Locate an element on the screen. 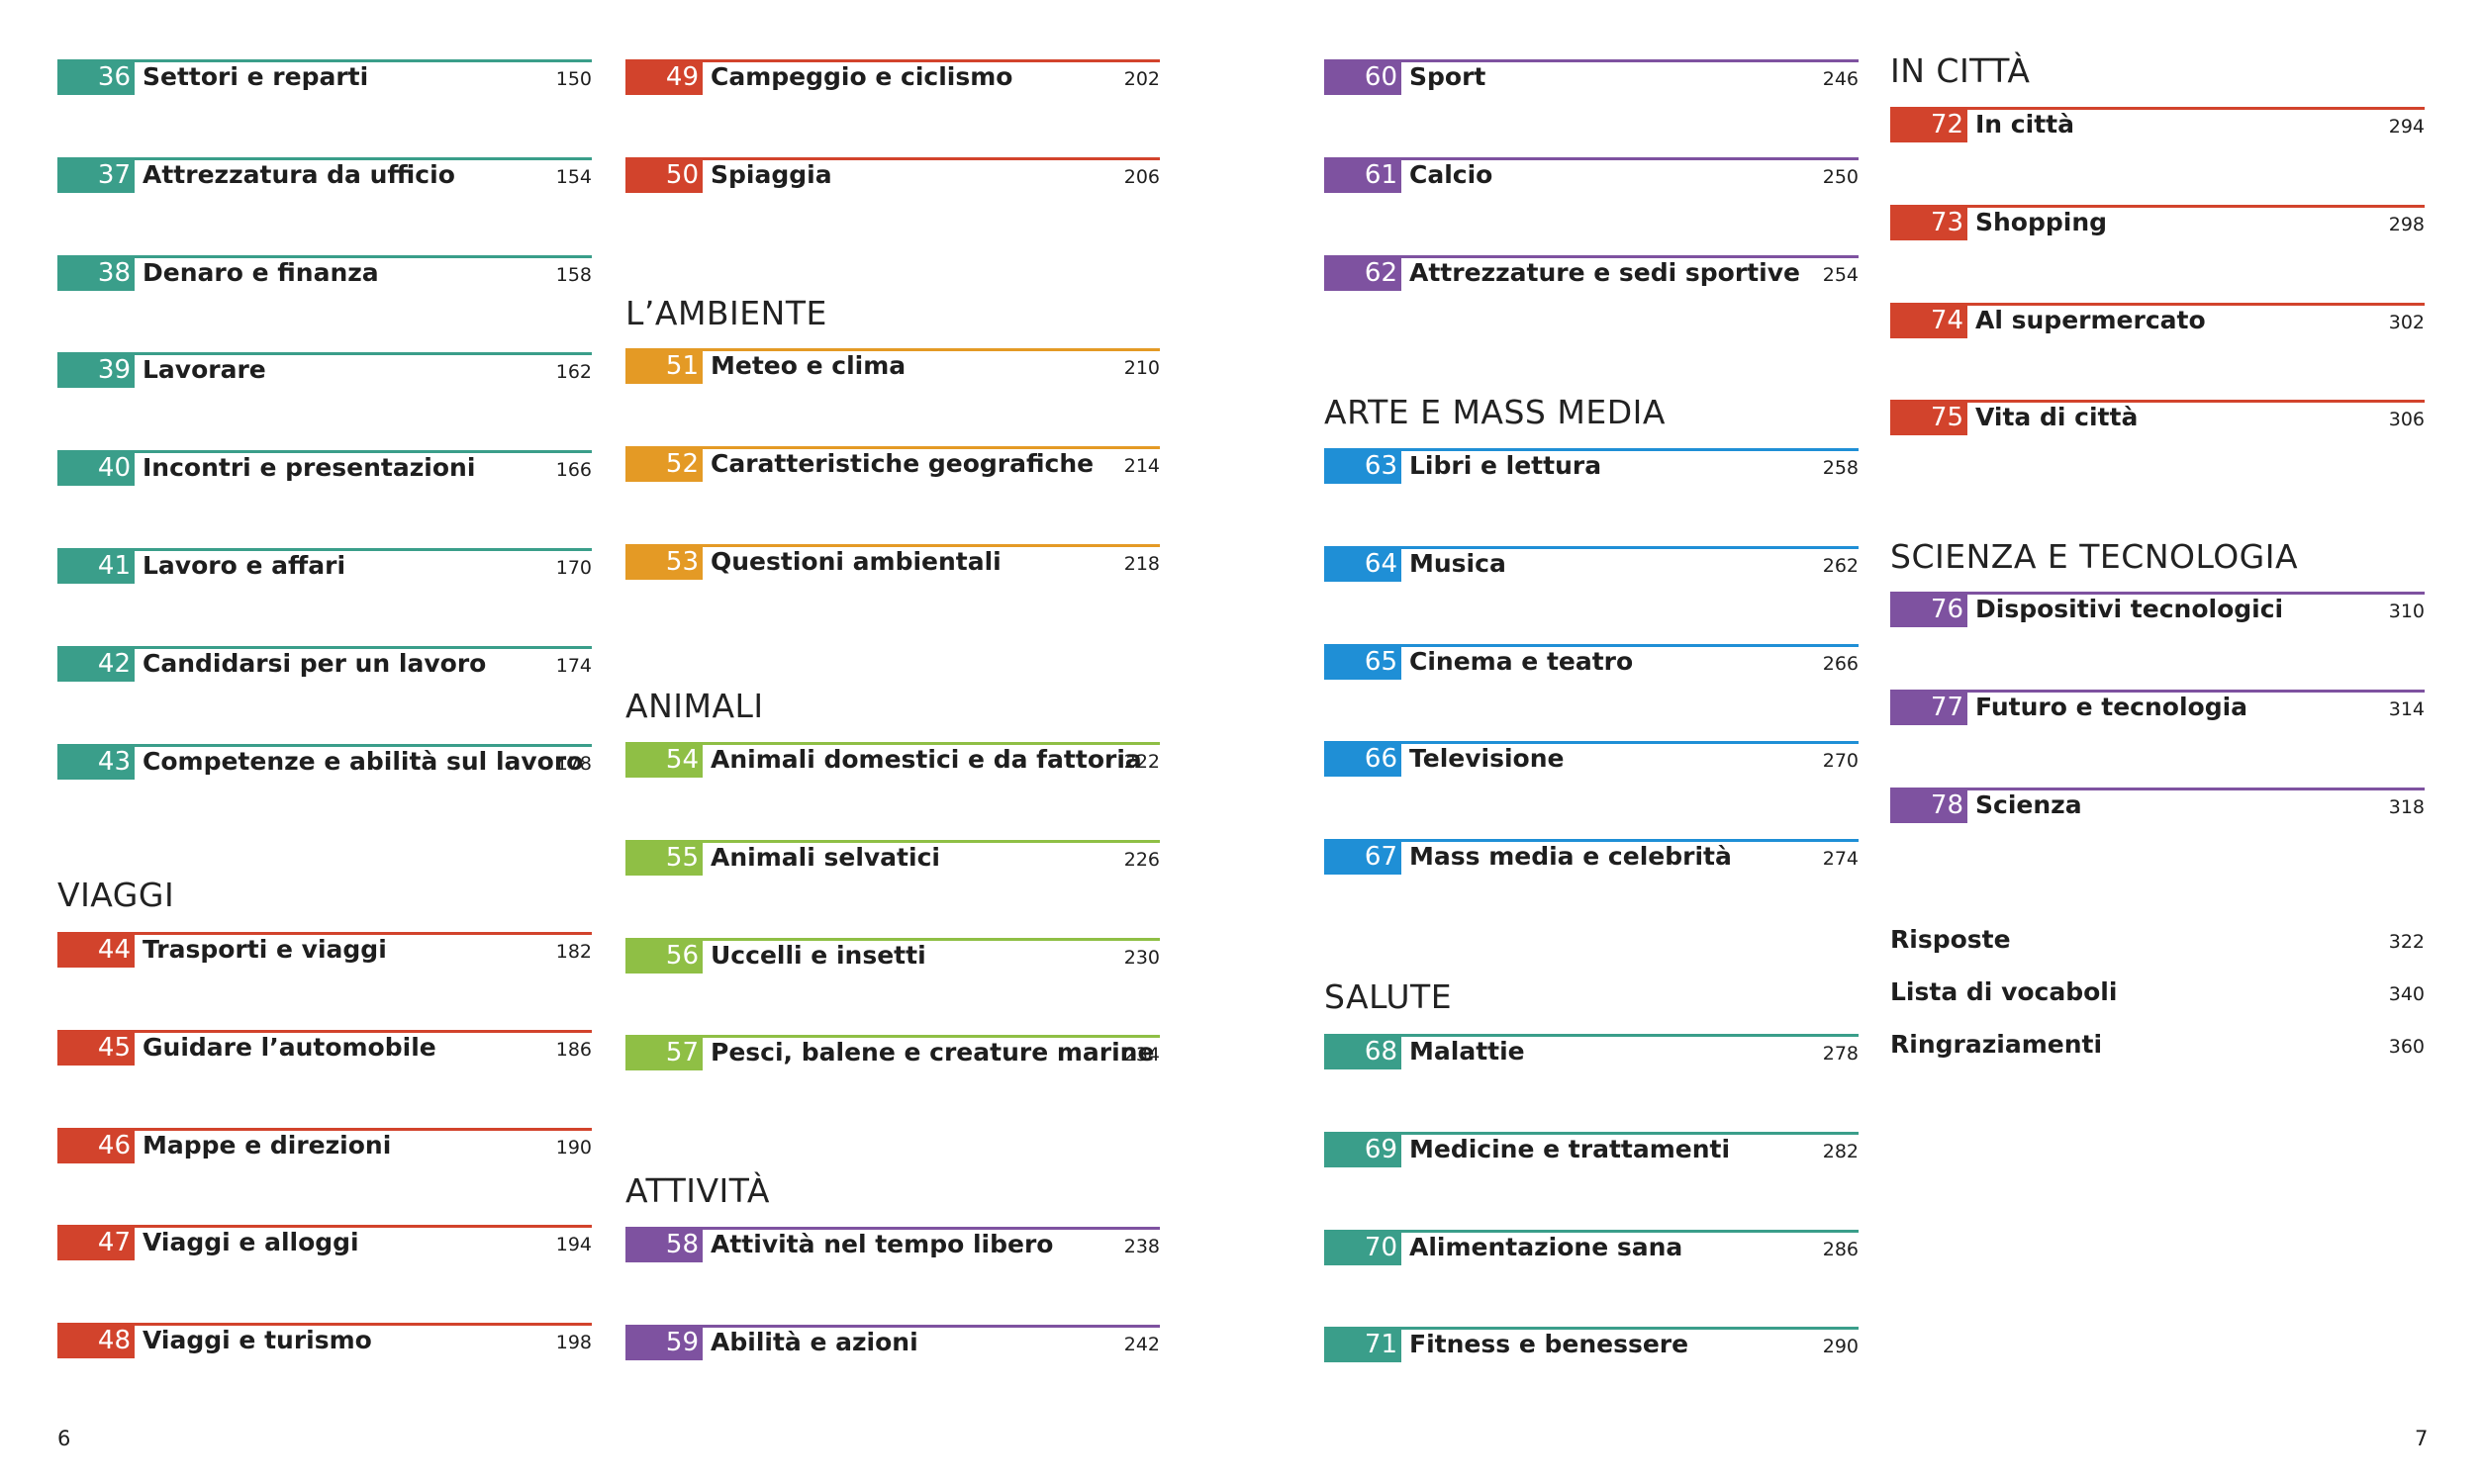 The image size is (2484, 1484). chapter-number-badge: 76 is located at coordinates (1928, 609).